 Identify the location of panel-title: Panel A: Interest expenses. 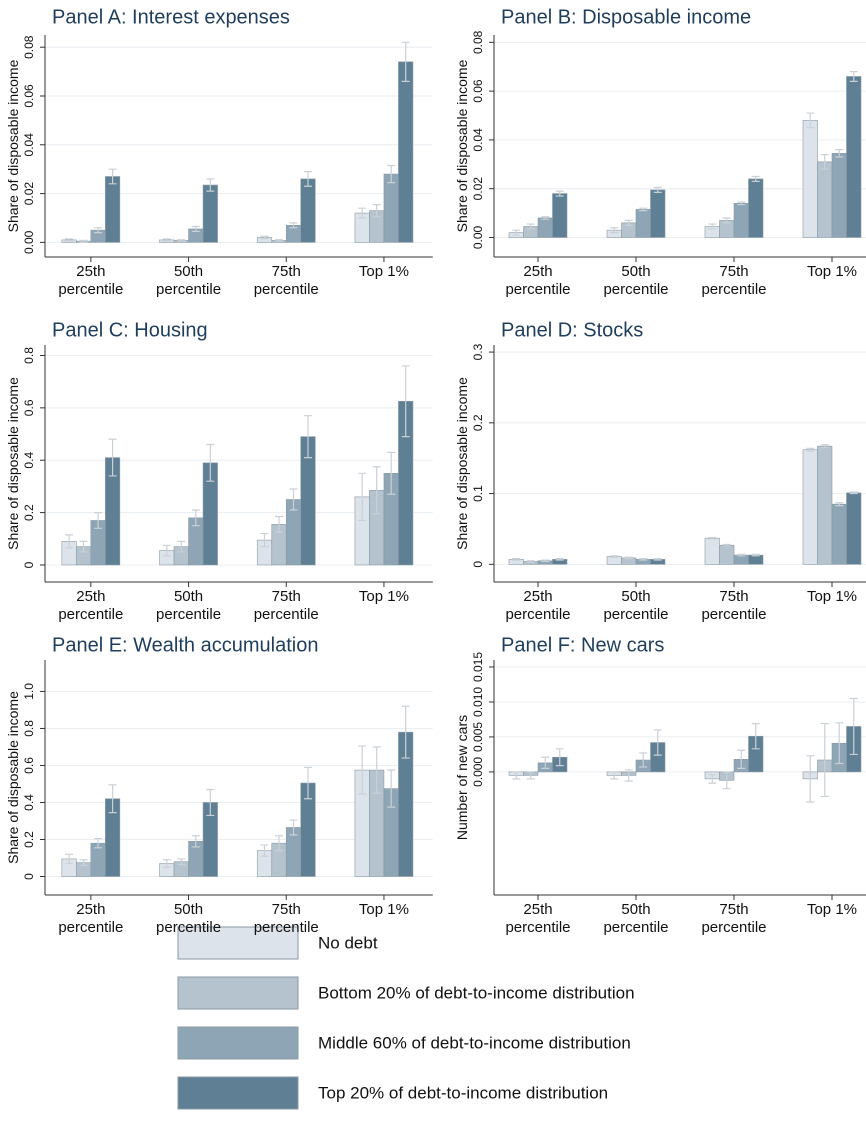
(171, 17).